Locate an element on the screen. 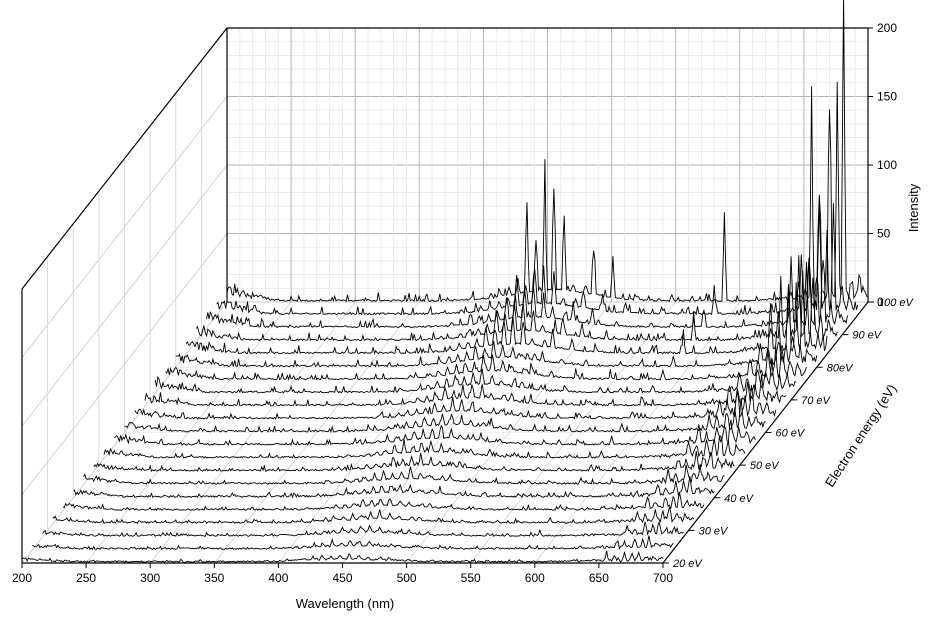  energy-tick-label: 20 eV is located at coordinates (687, 564).